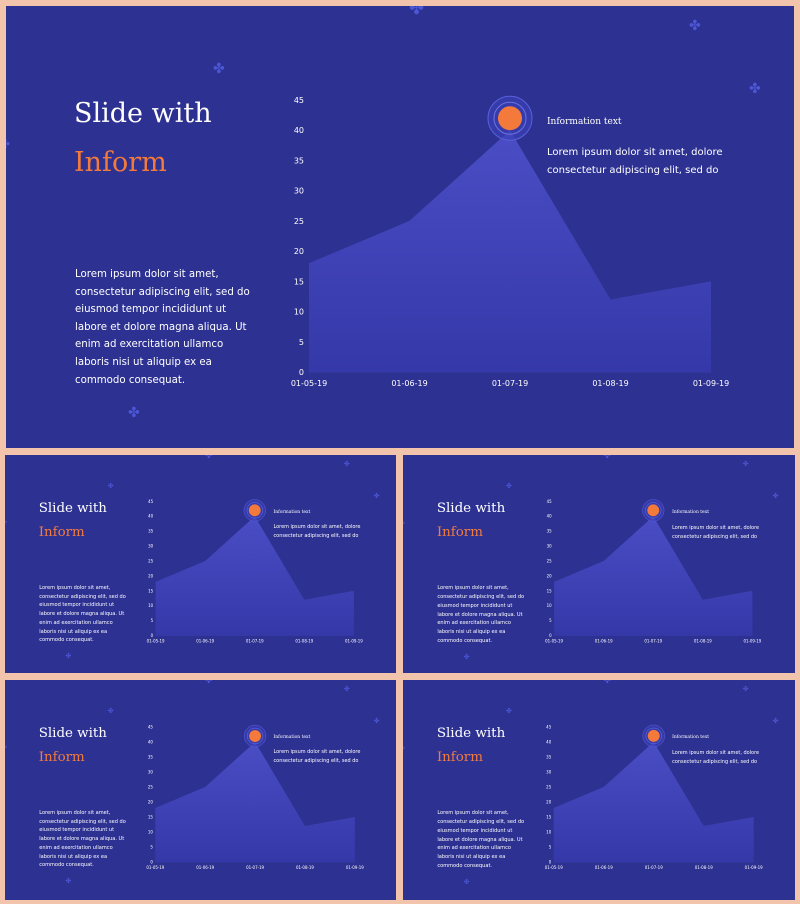 The height and width of the screenshot is (904, 800). What do you see at coordinates (254, 510) in the screenshot?
I see `highlight-ring` at bounding box center [254, 510].